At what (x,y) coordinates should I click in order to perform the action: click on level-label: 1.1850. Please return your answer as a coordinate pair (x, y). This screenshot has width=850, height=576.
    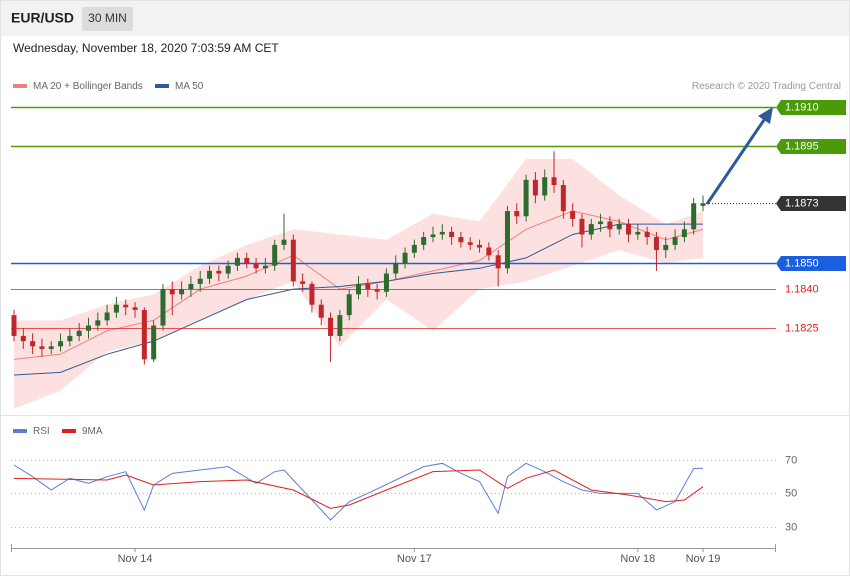
    Looking at the image, I should click on (802, 263).